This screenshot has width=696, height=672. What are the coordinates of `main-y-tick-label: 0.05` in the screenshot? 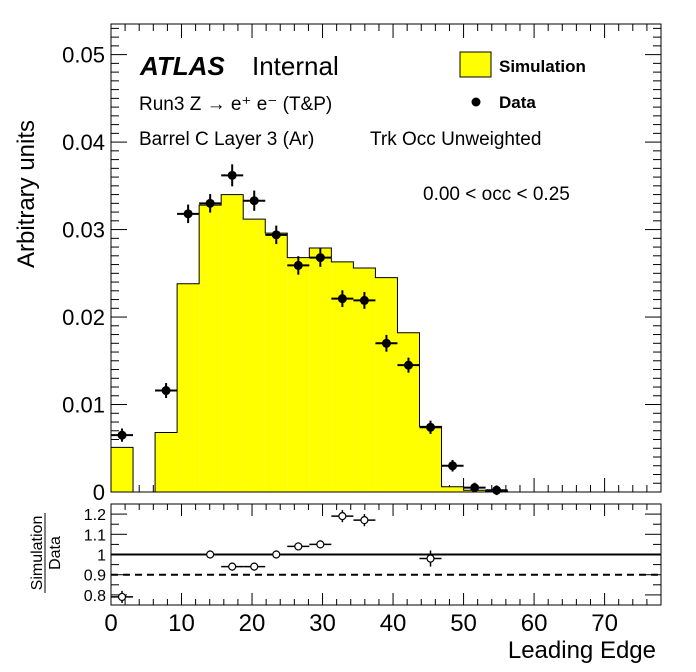 It's located at (83, 55).